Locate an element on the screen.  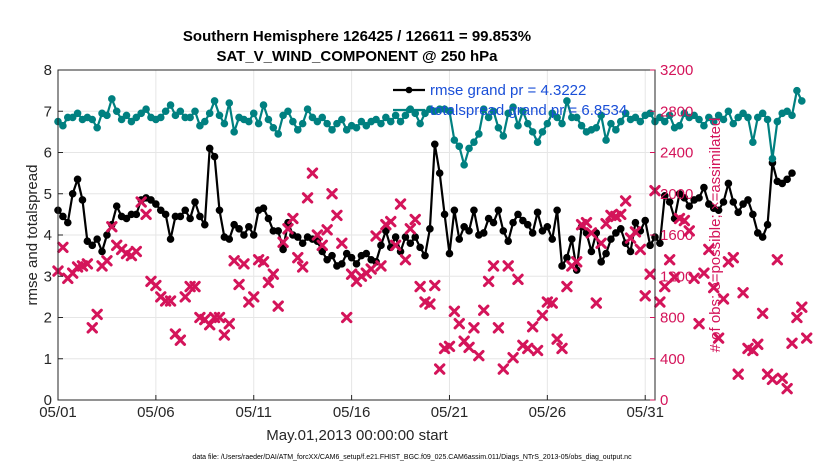
legend-entry-totalspread: totalspread grand pr = 6.8534 is located at coordinates (510, 110).